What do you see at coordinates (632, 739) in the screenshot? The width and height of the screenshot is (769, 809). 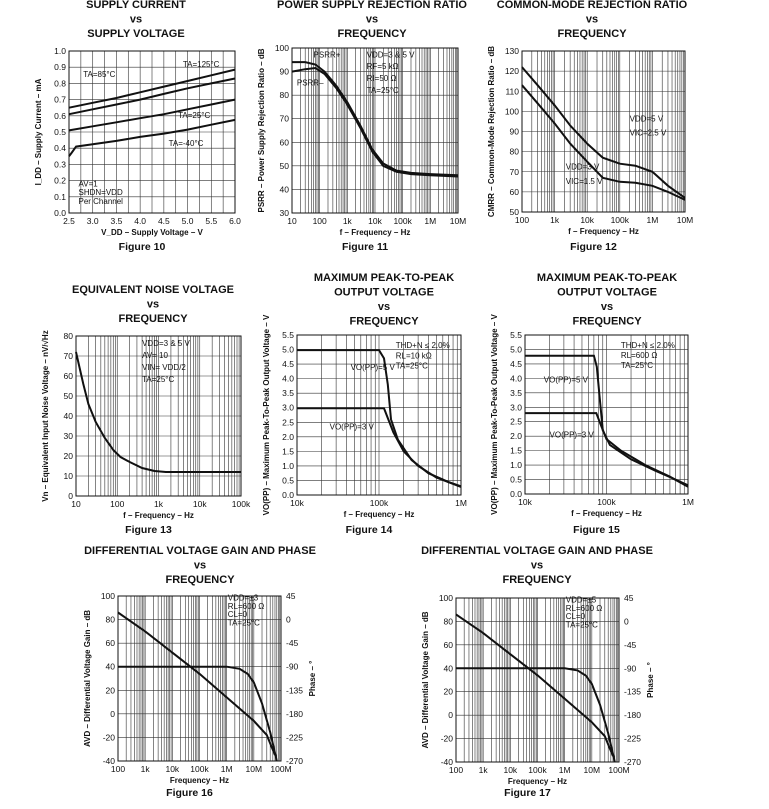 I see `y2-tick-label: -225` at bounding box center [632, 739].